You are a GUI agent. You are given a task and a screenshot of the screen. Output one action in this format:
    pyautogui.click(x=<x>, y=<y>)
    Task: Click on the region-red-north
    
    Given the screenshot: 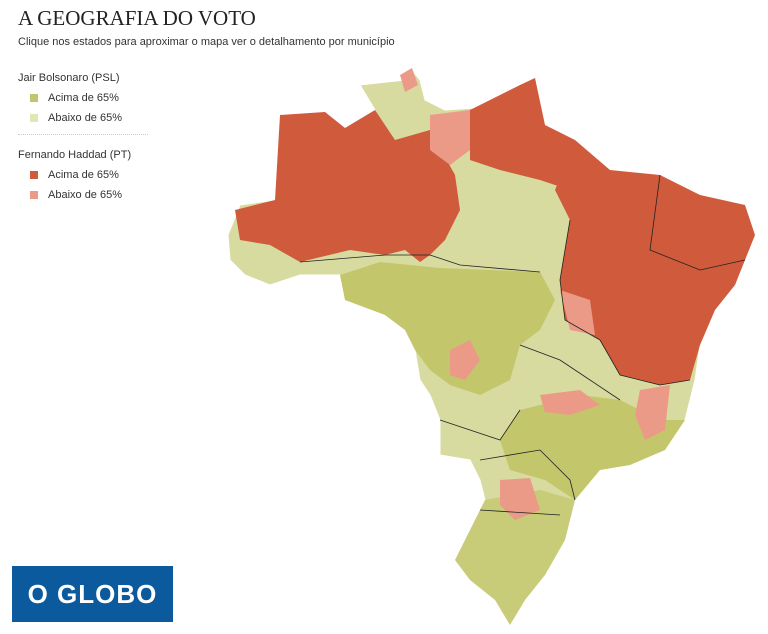 What is the action you would take?
    pyautogui.click(x=522, y=134)
    